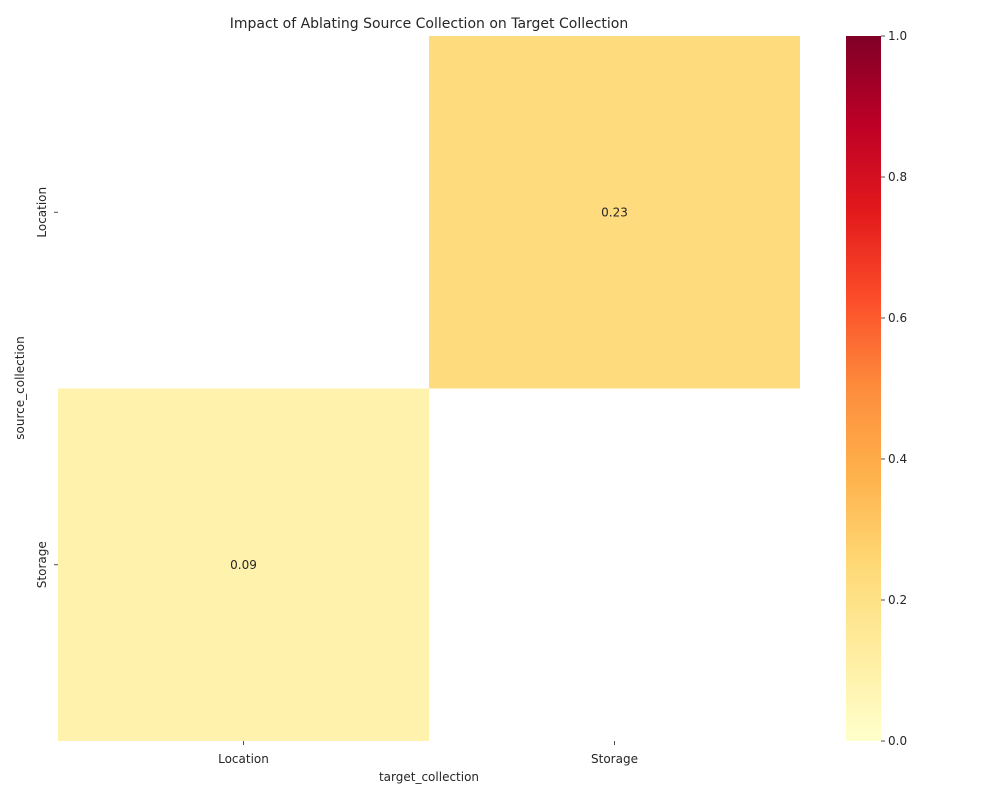 The image size is (1000, 800). I want to click on cell-label: 0.23, so click(614, 212).